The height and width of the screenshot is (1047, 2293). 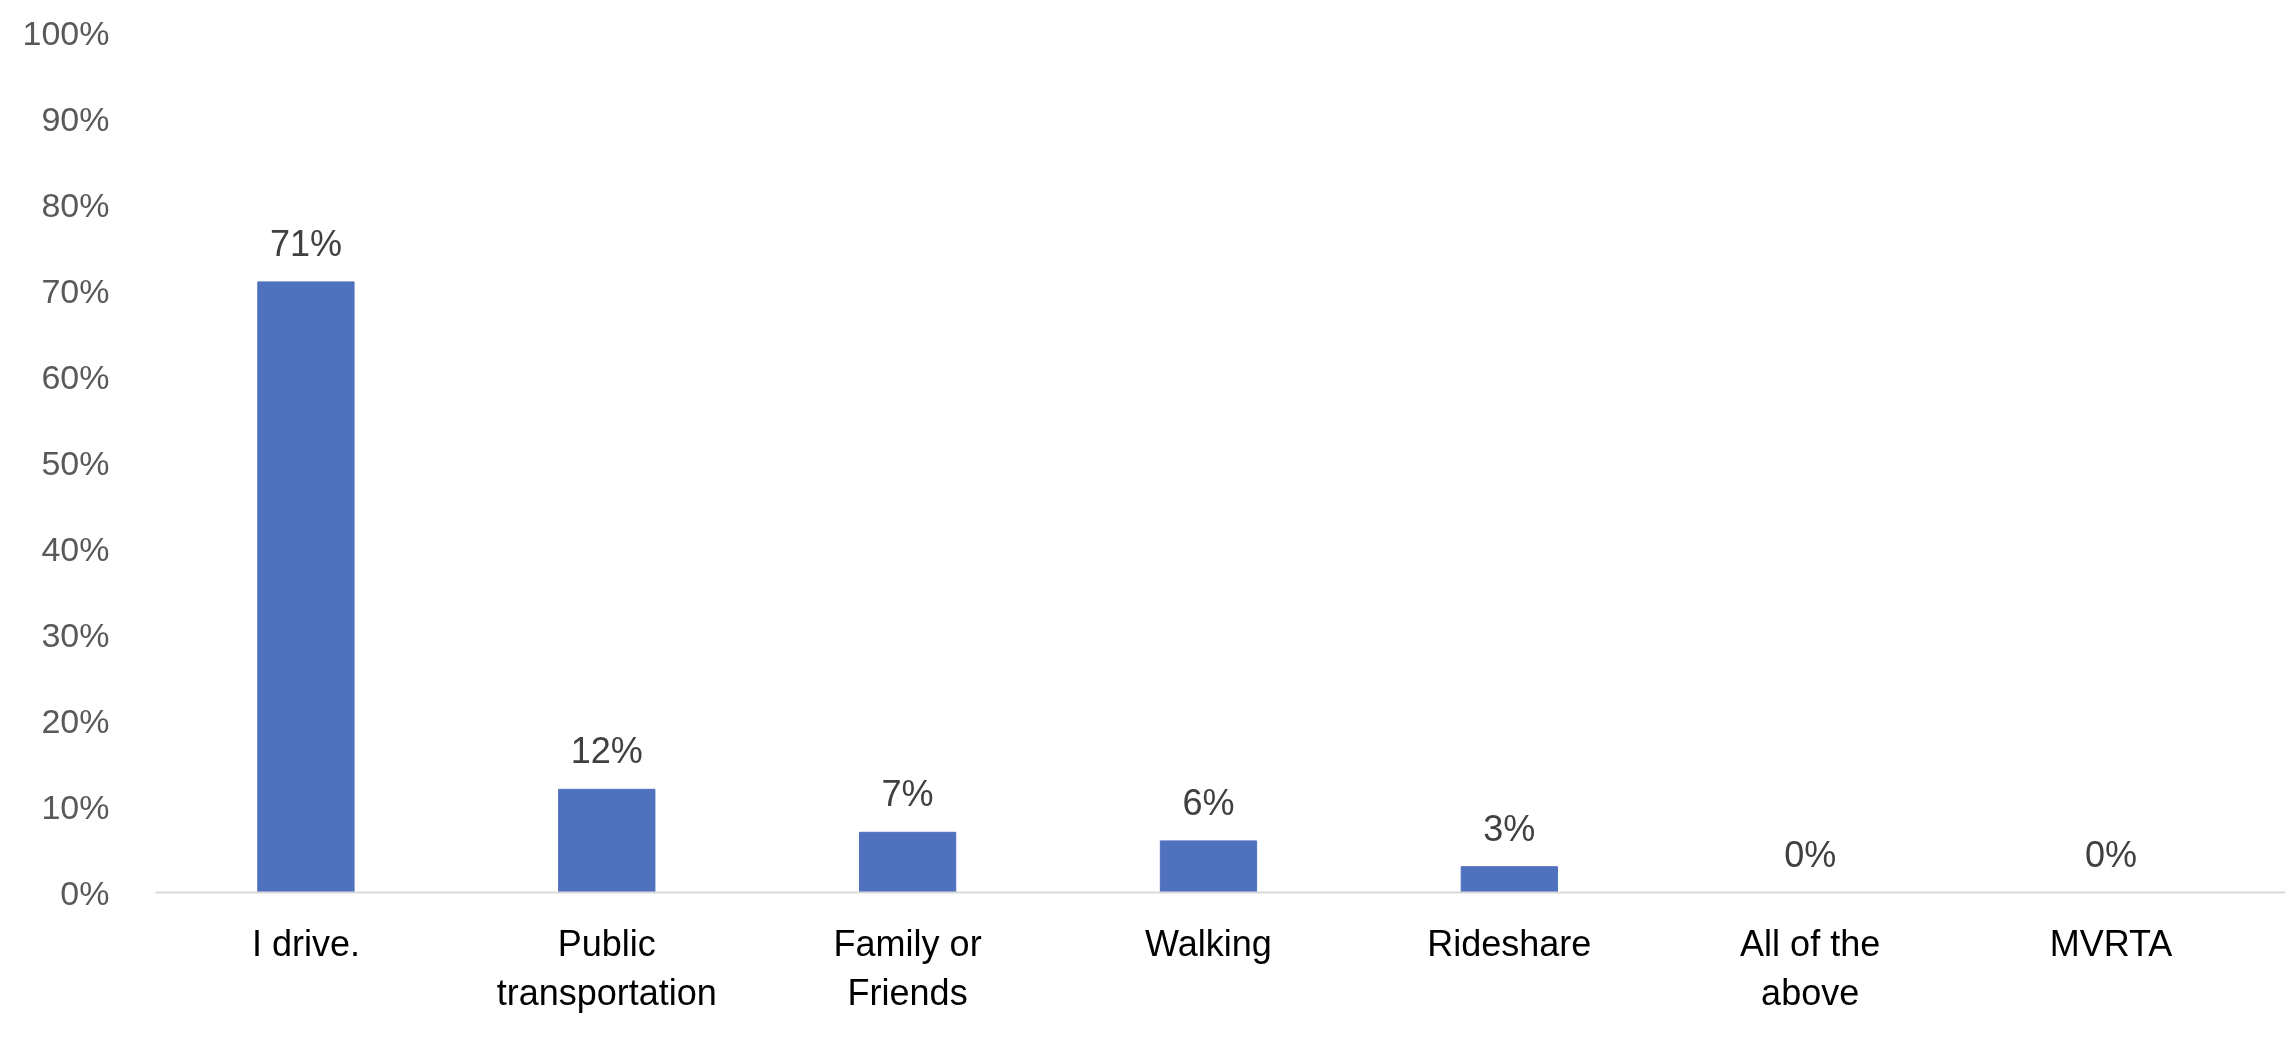 I want to click on y-tick-label: 40%, so click(x=75, y=548).